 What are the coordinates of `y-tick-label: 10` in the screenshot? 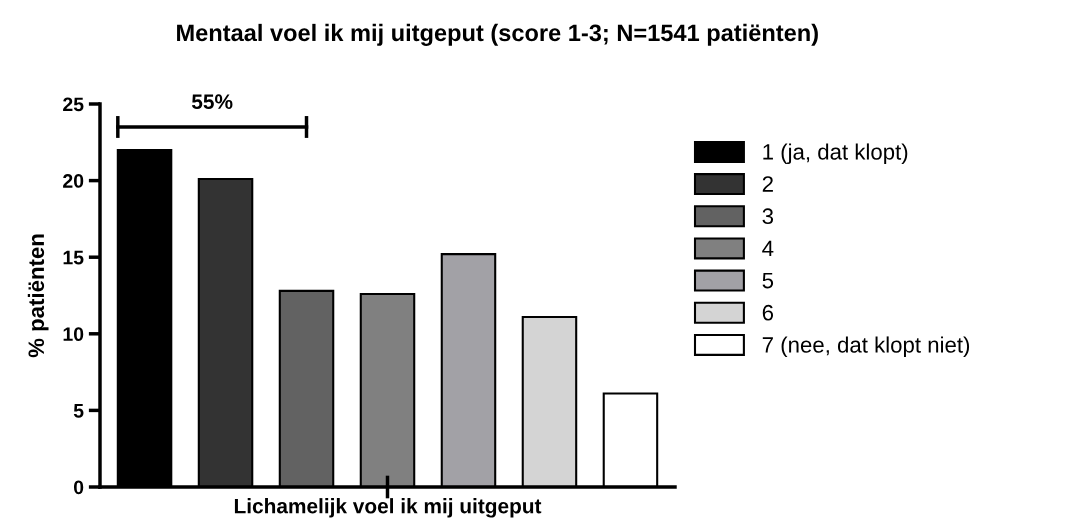 It's located at (73, 334).